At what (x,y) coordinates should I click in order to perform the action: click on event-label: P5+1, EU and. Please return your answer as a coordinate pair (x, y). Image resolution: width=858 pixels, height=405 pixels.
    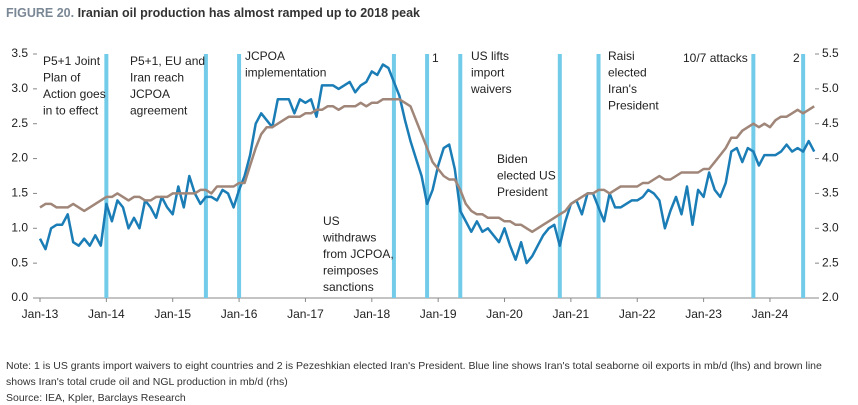
    Looking at the image, I should click on (167, 61).